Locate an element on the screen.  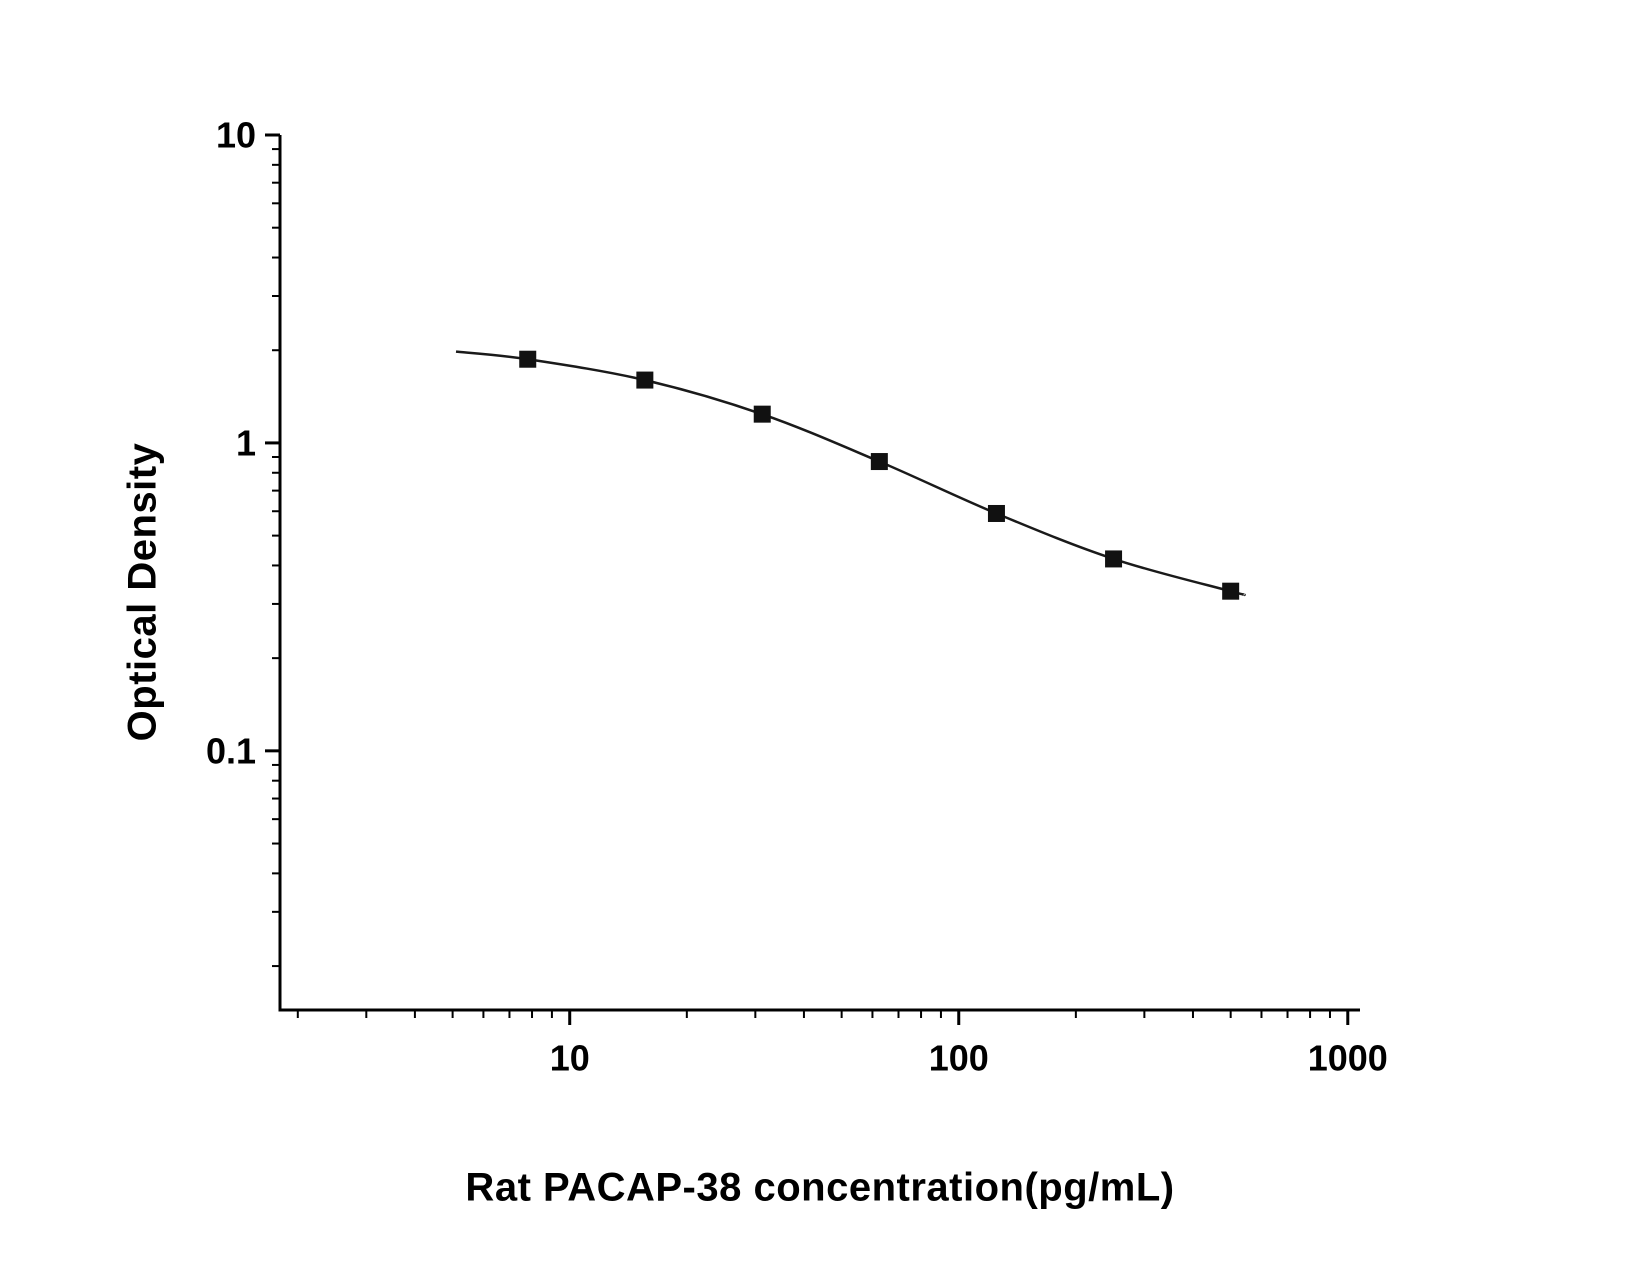
y-tick-label: 0.1 is located at coordinates (231, 750).